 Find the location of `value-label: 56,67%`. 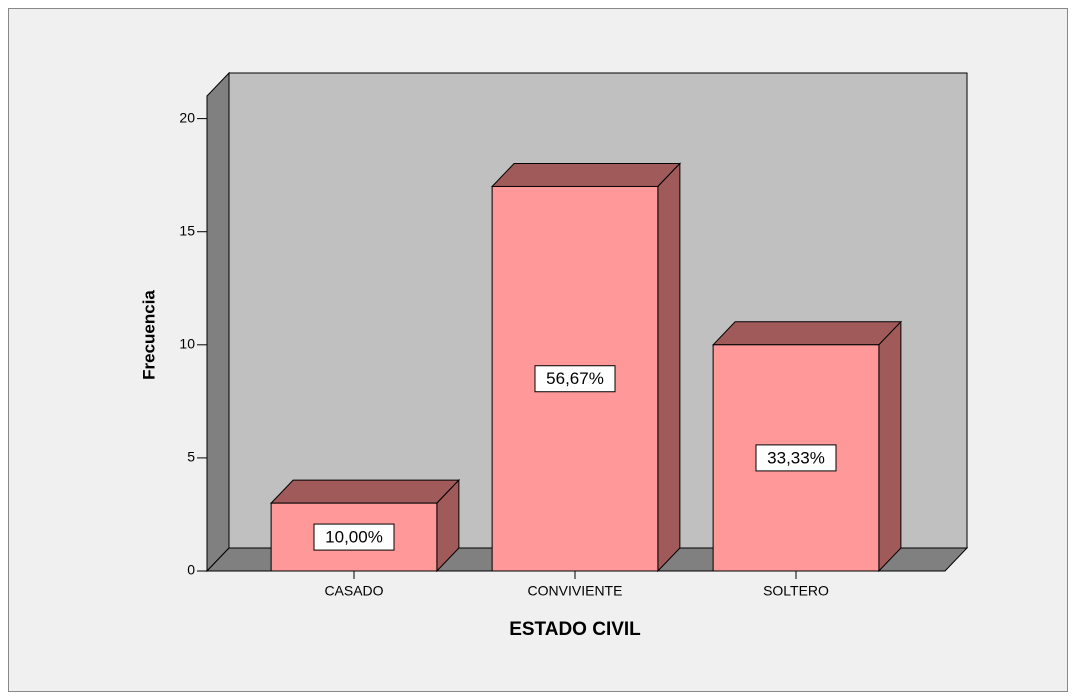

value-label: 56,67% is located at coordinates (575, 378).